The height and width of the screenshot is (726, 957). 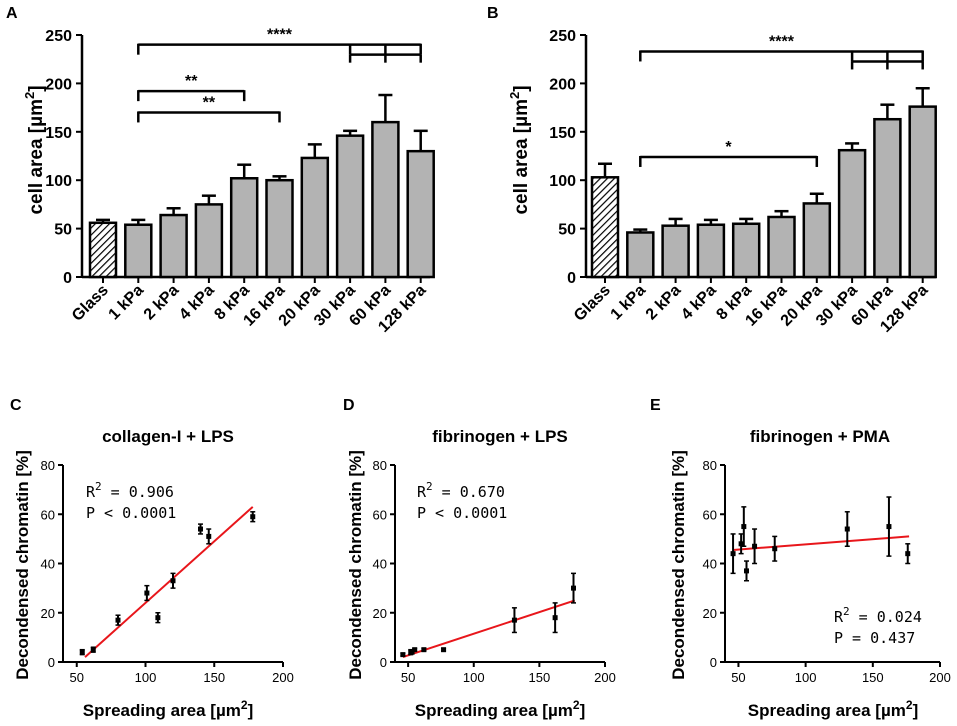 I want to click on chart-title-e: fibrinogen + PMA, so click(x=820, y=436).